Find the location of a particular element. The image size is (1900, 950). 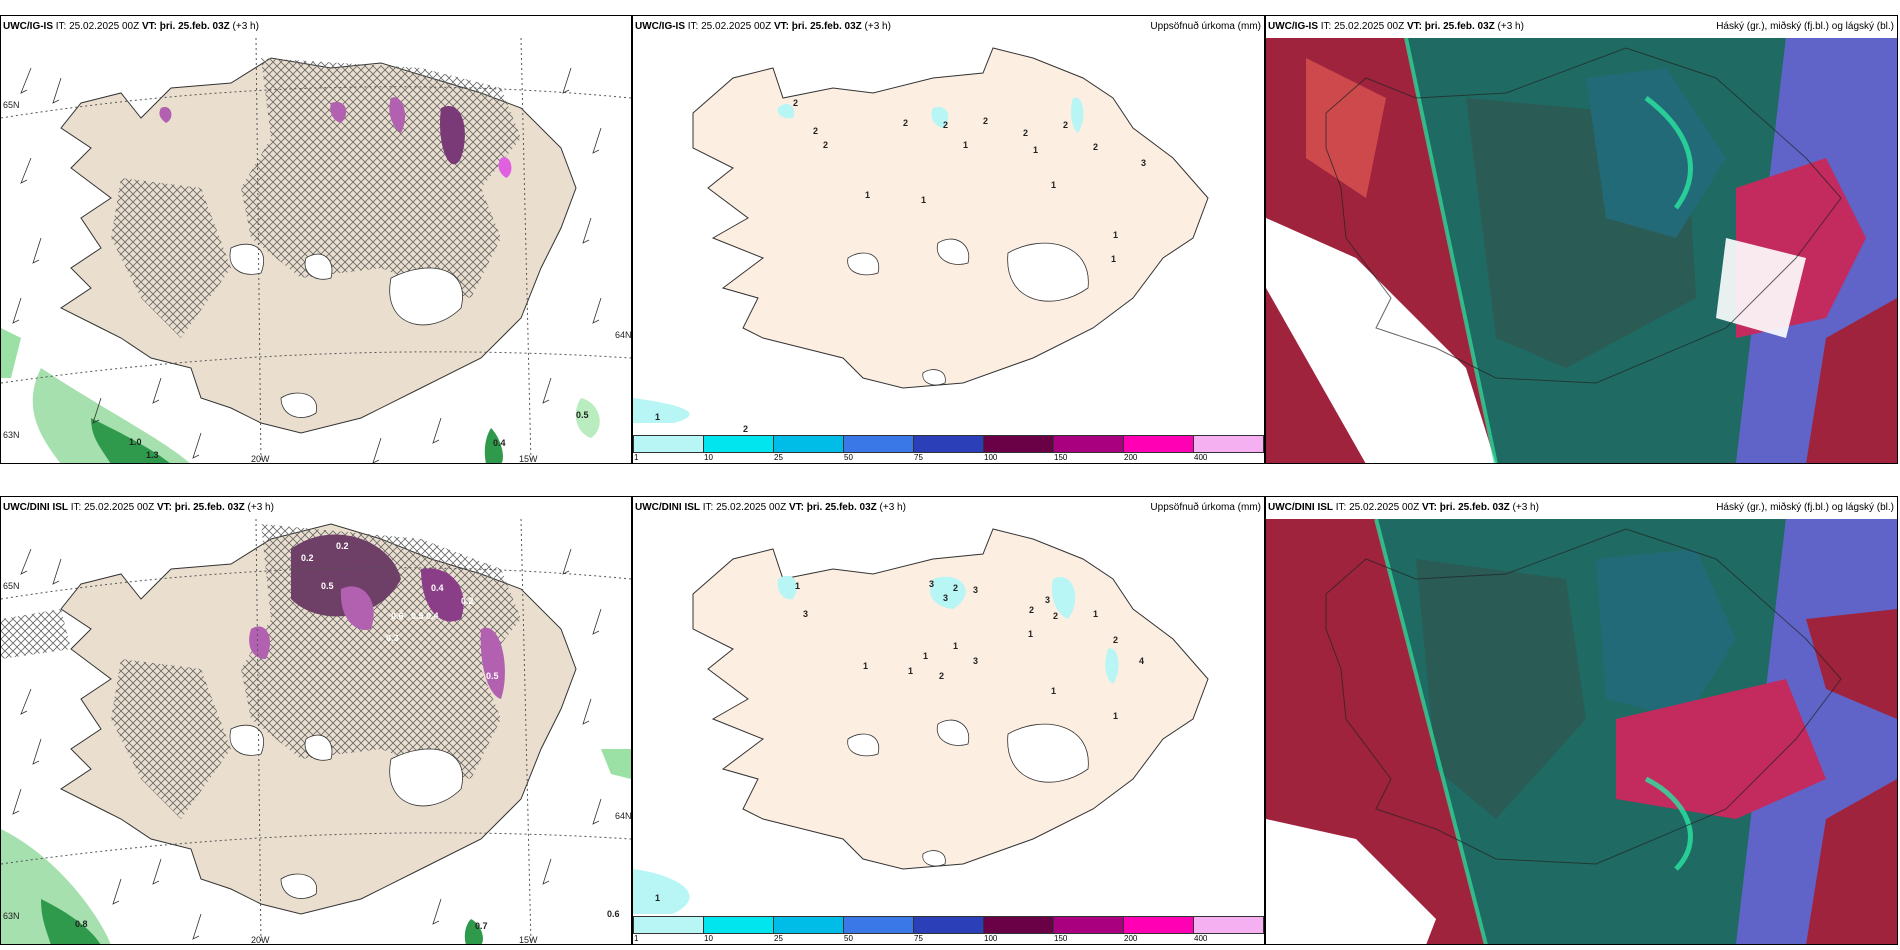

value-label: 1.3 is located at coordinates (152, 455).